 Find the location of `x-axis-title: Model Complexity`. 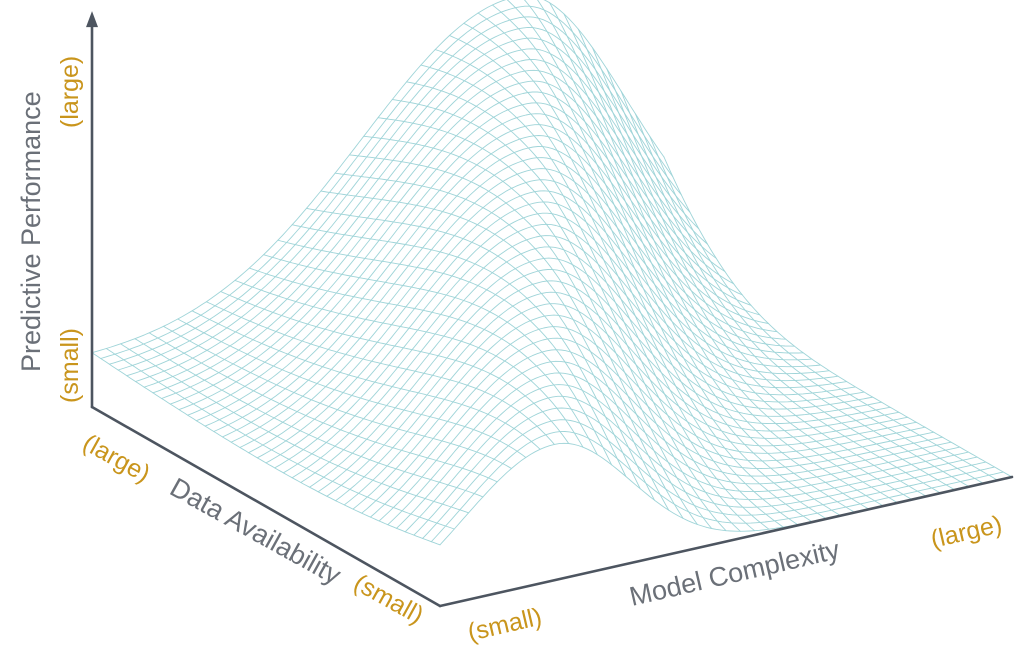

x-axis-title: Model Complexity is located at coordinates (735, 573).